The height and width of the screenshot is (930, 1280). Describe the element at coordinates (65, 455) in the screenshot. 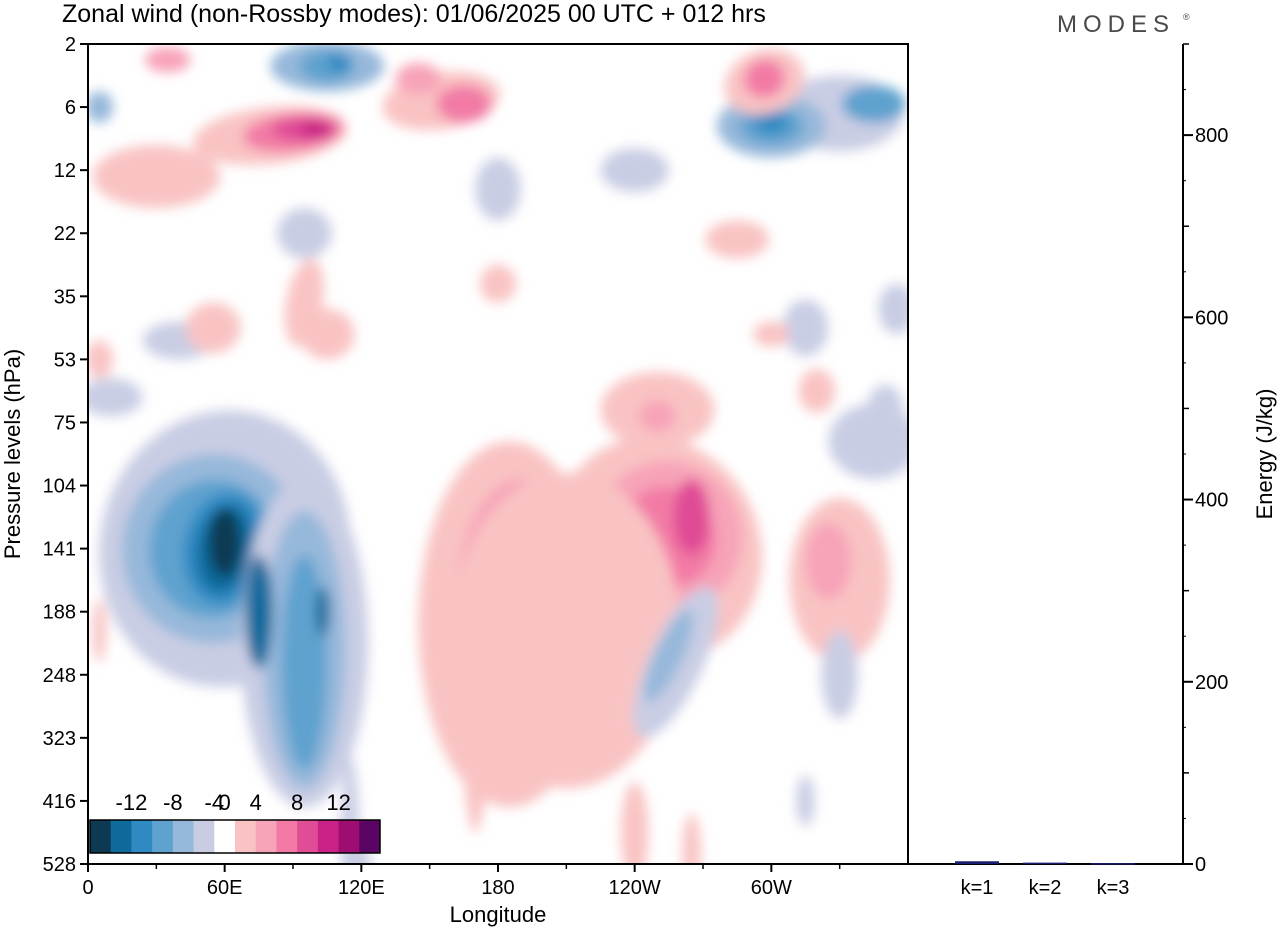

I see `y-axis: 2 6 12 22 35 53 75 104 141 188 248 323 416 528` at that location.